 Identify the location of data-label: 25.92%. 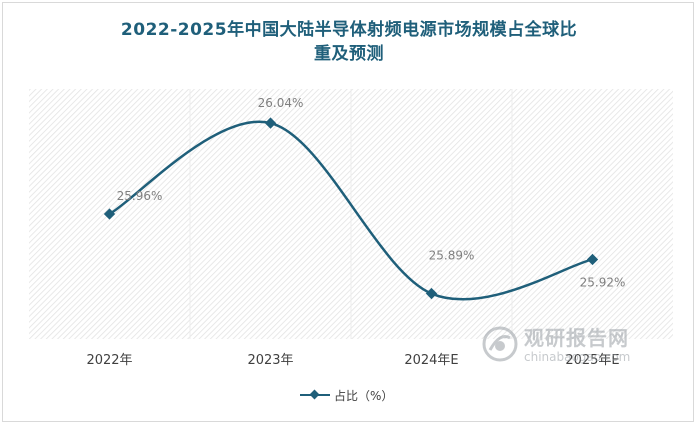
(603, 282).